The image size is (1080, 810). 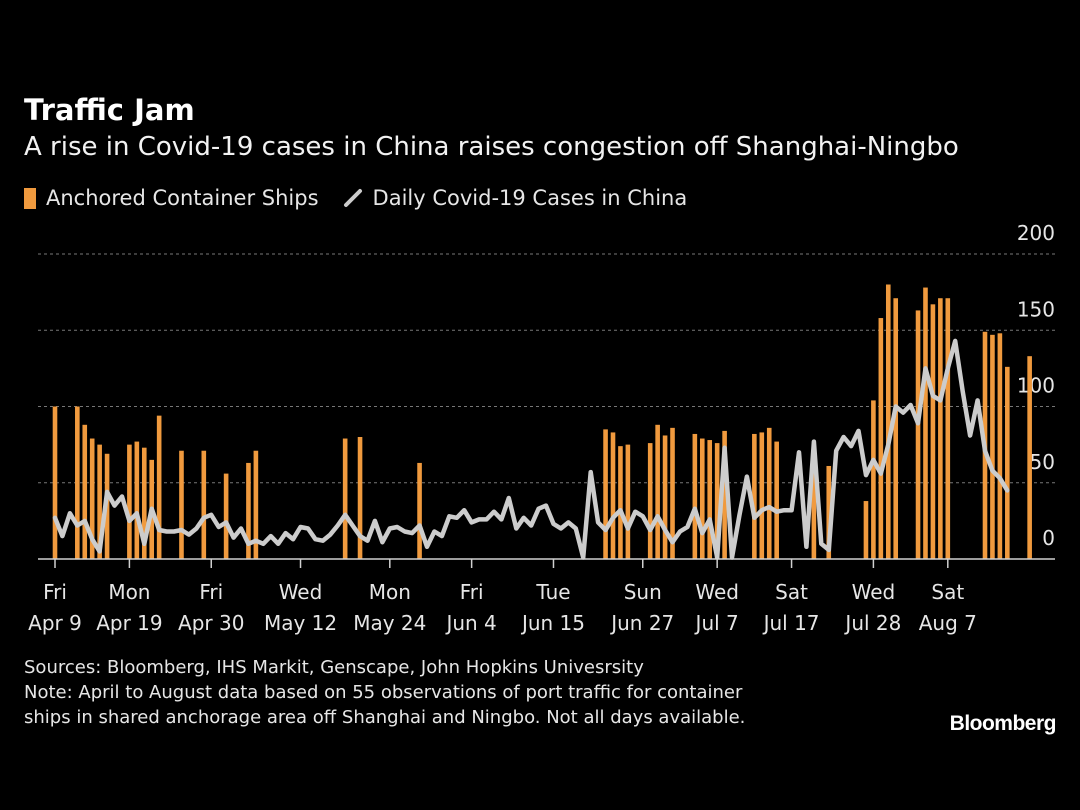 What do you see at coordinates (948, 623) in the screenshot?
I see `x-tick-date: Aug 7` at bounding box center [948, 623].